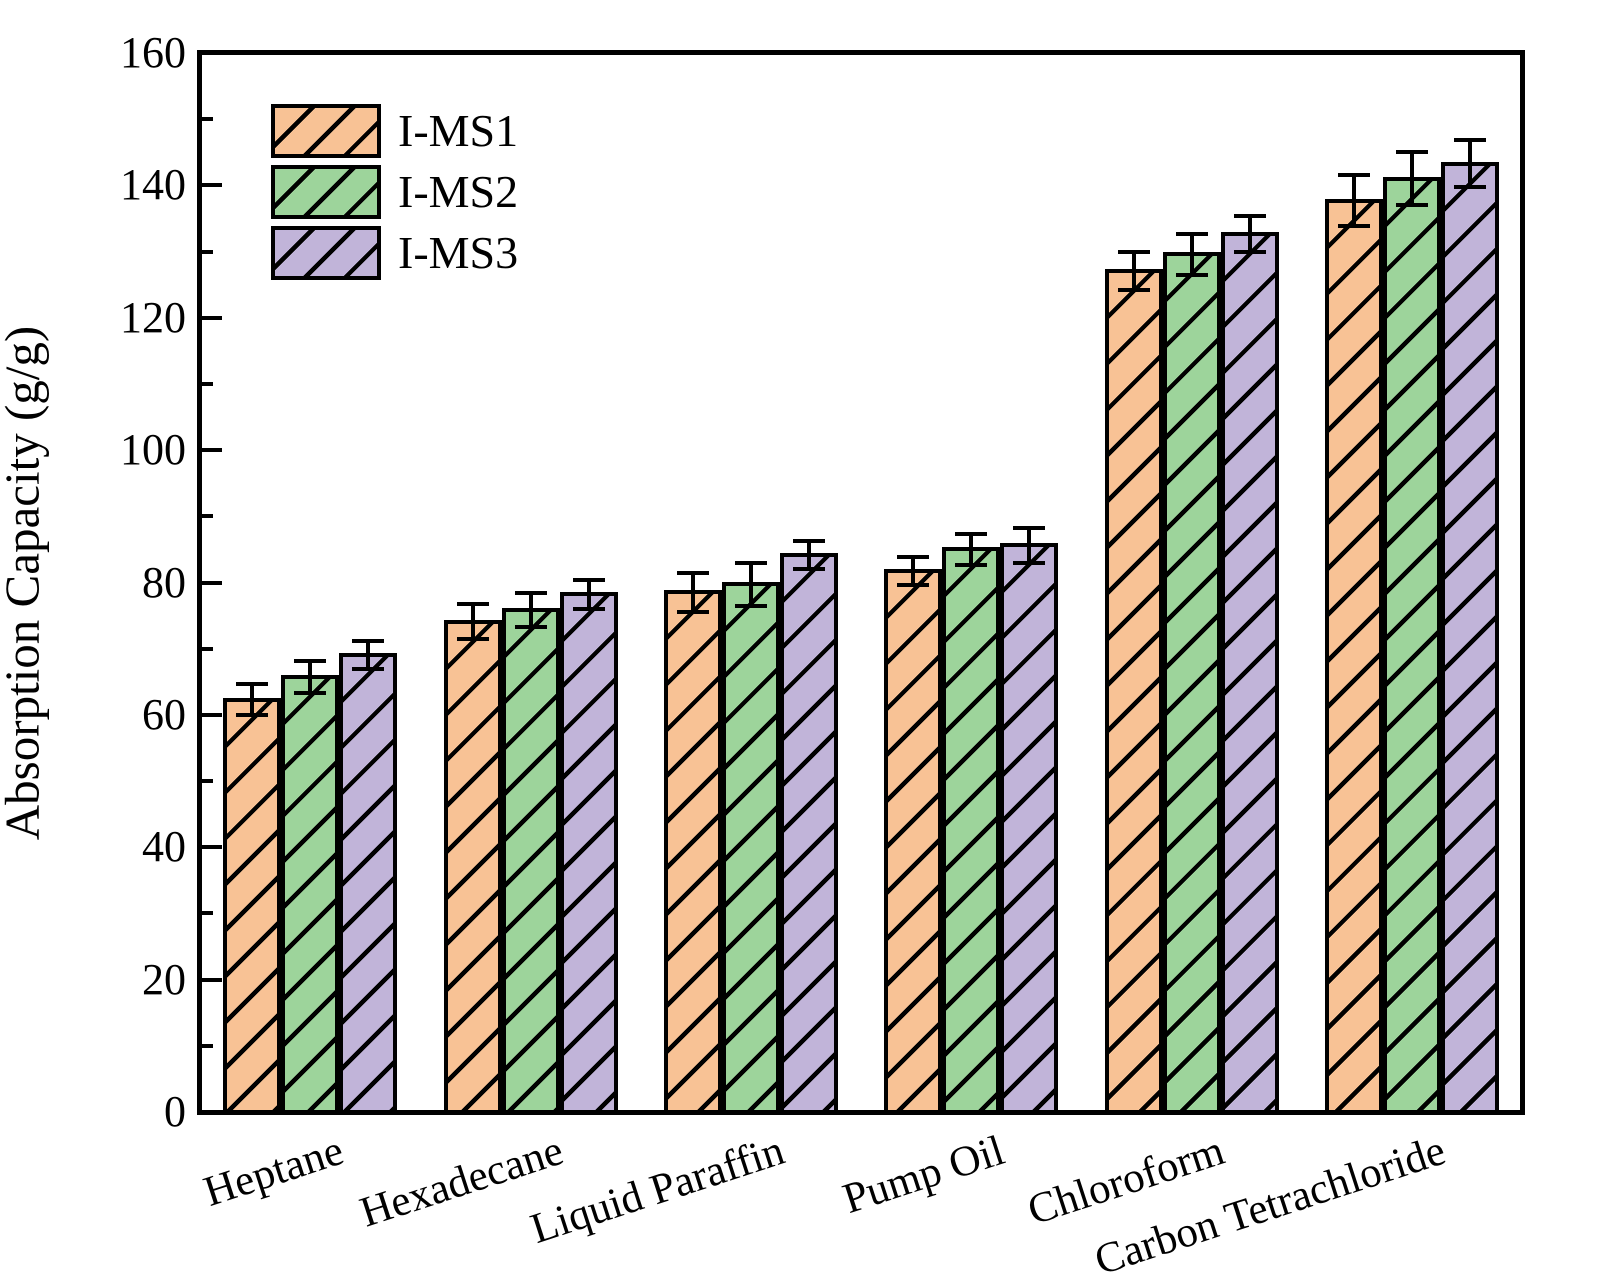 The image size is (1615, 1273). What do you see at coordinates (913, 571) in the screenshot?
I see `error-bar-i-ms1-pump-oil` at bounding box center [913, 571].